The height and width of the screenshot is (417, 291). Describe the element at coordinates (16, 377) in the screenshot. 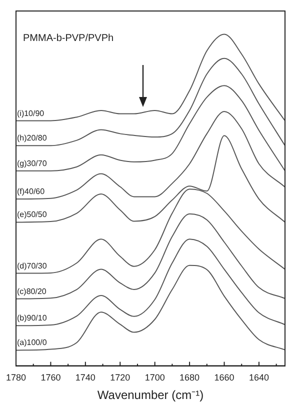

I see `x-tick-label: 1780` at that location.